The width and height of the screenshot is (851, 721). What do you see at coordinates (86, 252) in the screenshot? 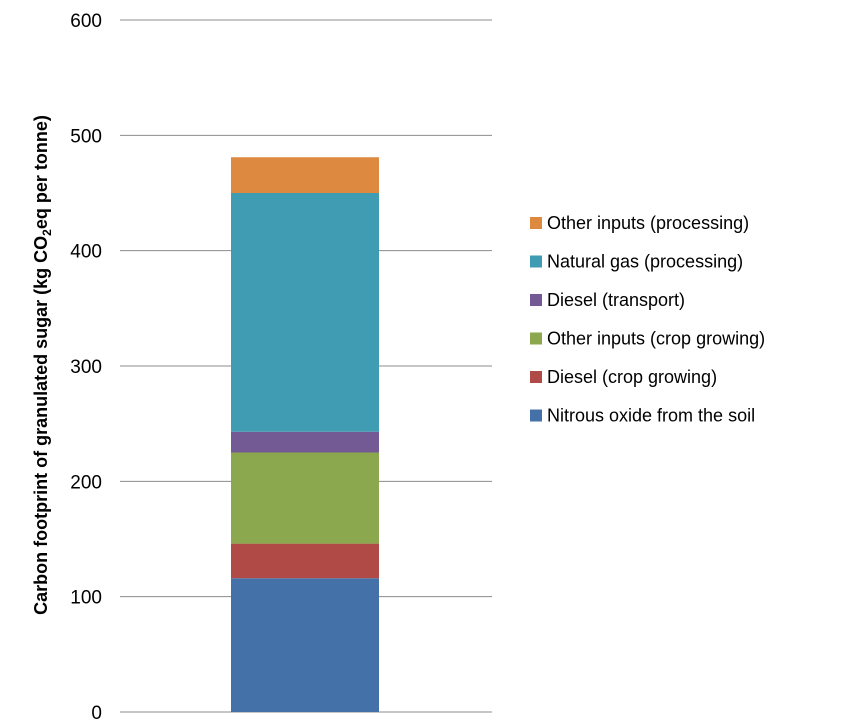
I see `y-tick-label-400: 400` at bounding box center [86, 252].